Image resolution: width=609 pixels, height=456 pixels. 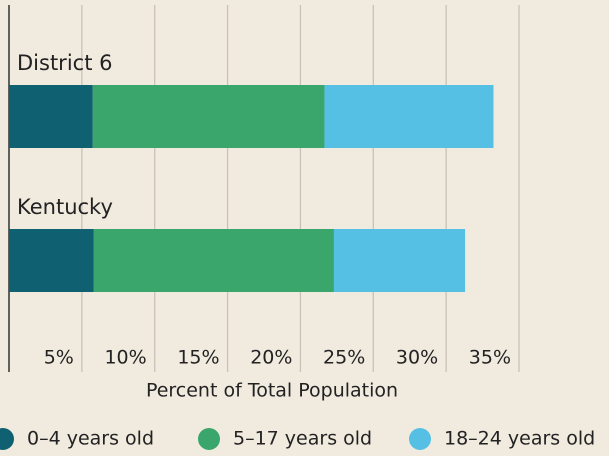 What do you see at coordinates (271, 358) in the screenshot?
I see `x-tick-label: 20%` at bounding box center [271, 358].